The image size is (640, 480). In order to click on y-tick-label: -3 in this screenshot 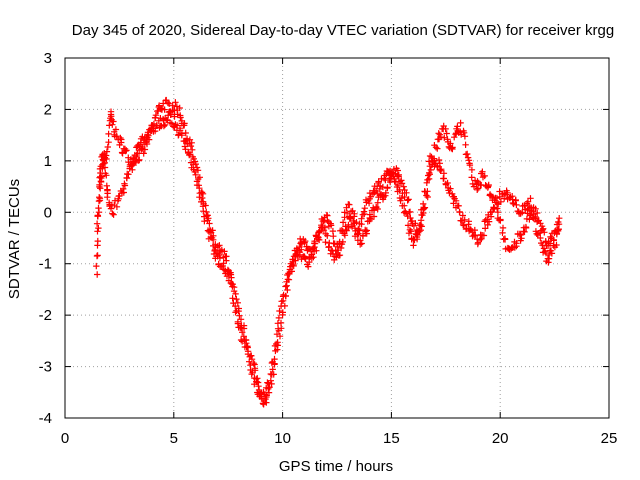, I will do `click(45, 367)`.